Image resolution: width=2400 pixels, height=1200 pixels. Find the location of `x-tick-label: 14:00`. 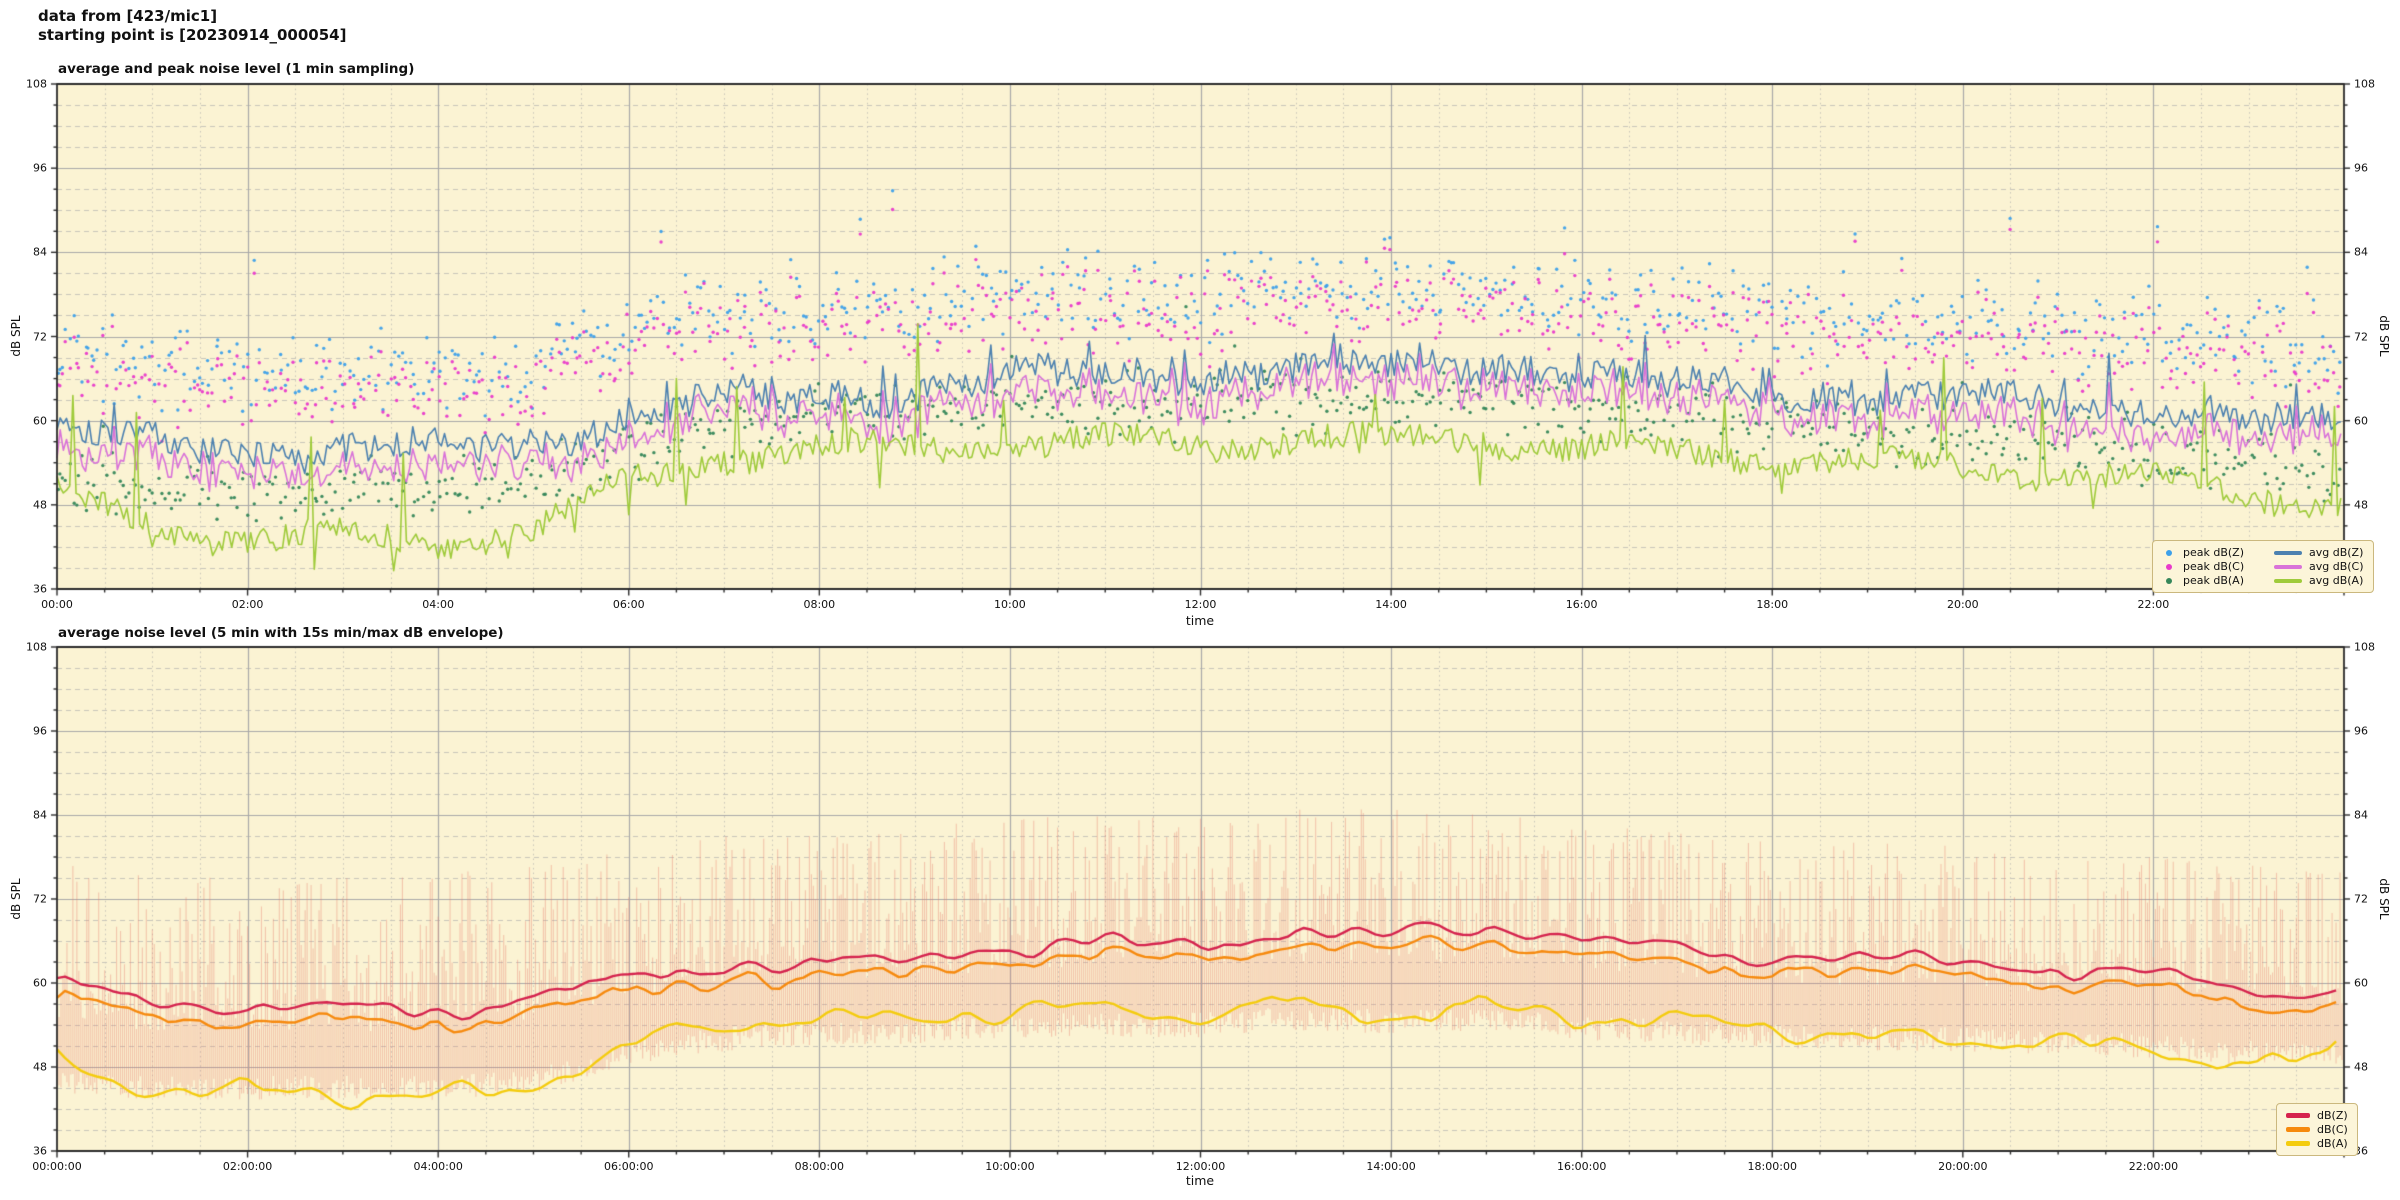

x-tick-label: 14:00 is located at coordinates (1391, 604).